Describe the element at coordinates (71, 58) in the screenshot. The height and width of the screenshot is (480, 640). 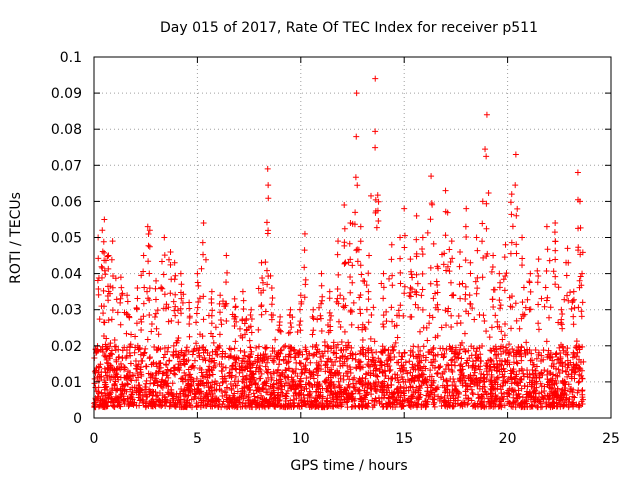
I see `y-tick-label: 0.1` at that location.